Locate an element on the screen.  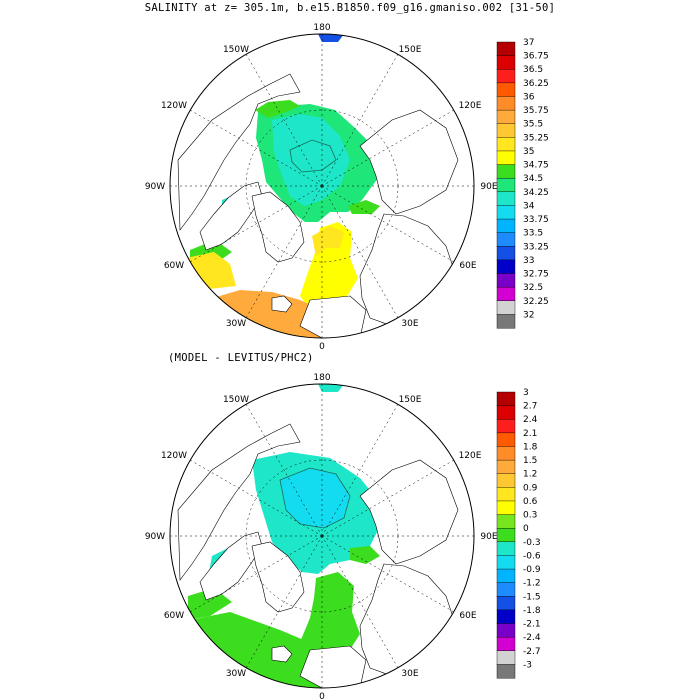
lon-label-30w: 30W is located at coordinates (236, 324).